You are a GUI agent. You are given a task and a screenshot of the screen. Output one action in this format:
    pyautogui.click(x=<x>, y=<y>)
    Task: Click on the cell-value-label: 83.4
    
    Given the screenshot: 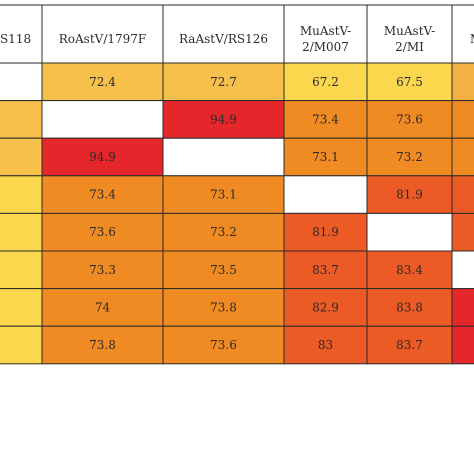 What is the action you would take?
    pyautogui.click(x=409, y=270)
    